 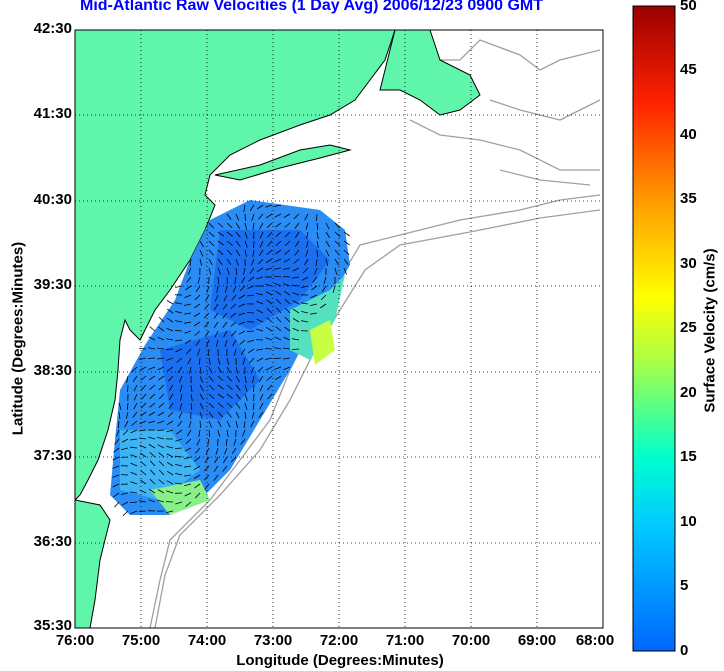 I want to click on lon-tick-label: 74:00, so click(x=207, y=640).